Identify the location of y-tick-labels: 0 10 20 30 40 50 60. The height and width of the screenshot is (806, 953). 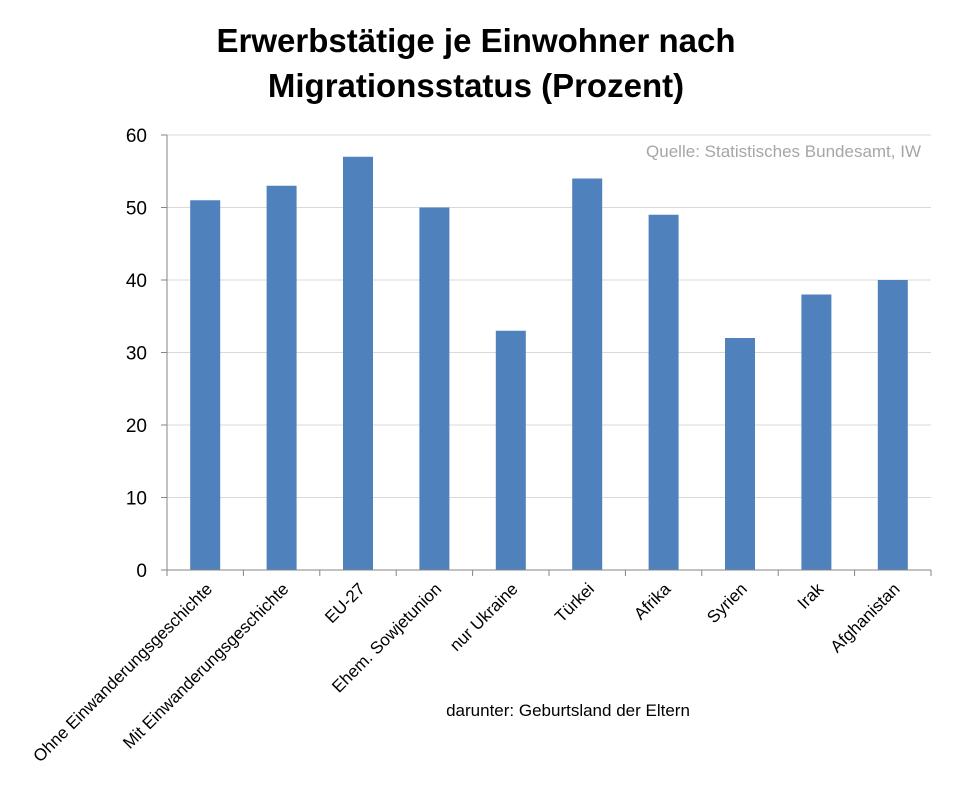
(136, 354).